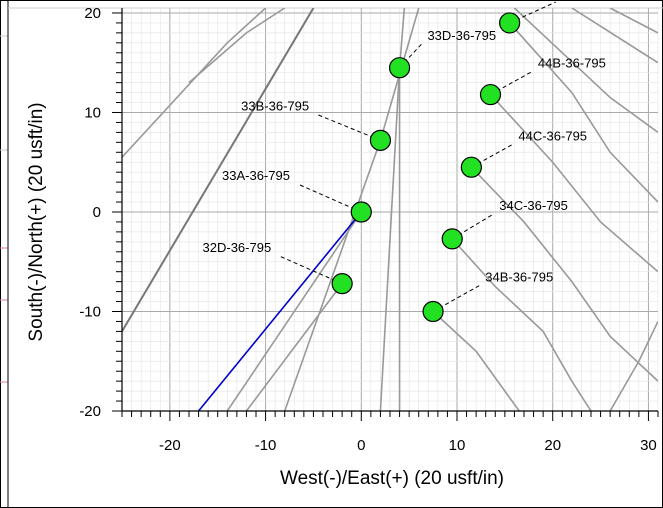 This screenshot has width=663, height=508. What do you see at coordinates (361, 445) in the screenshot?
I see `x-tick-label: 0` at bounding box center [361, 445].